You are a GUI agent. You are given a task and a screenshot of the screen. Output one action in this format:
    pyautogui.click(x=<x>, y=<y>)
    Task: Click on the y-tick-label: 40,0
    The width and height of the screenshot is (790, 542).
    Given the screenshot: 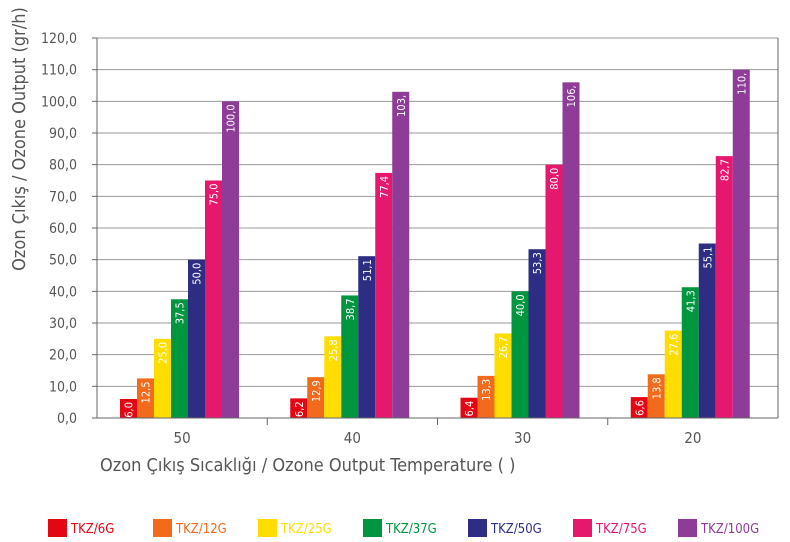 What is the action you would take?
    pyautogui.click(x=63, y=292)
    